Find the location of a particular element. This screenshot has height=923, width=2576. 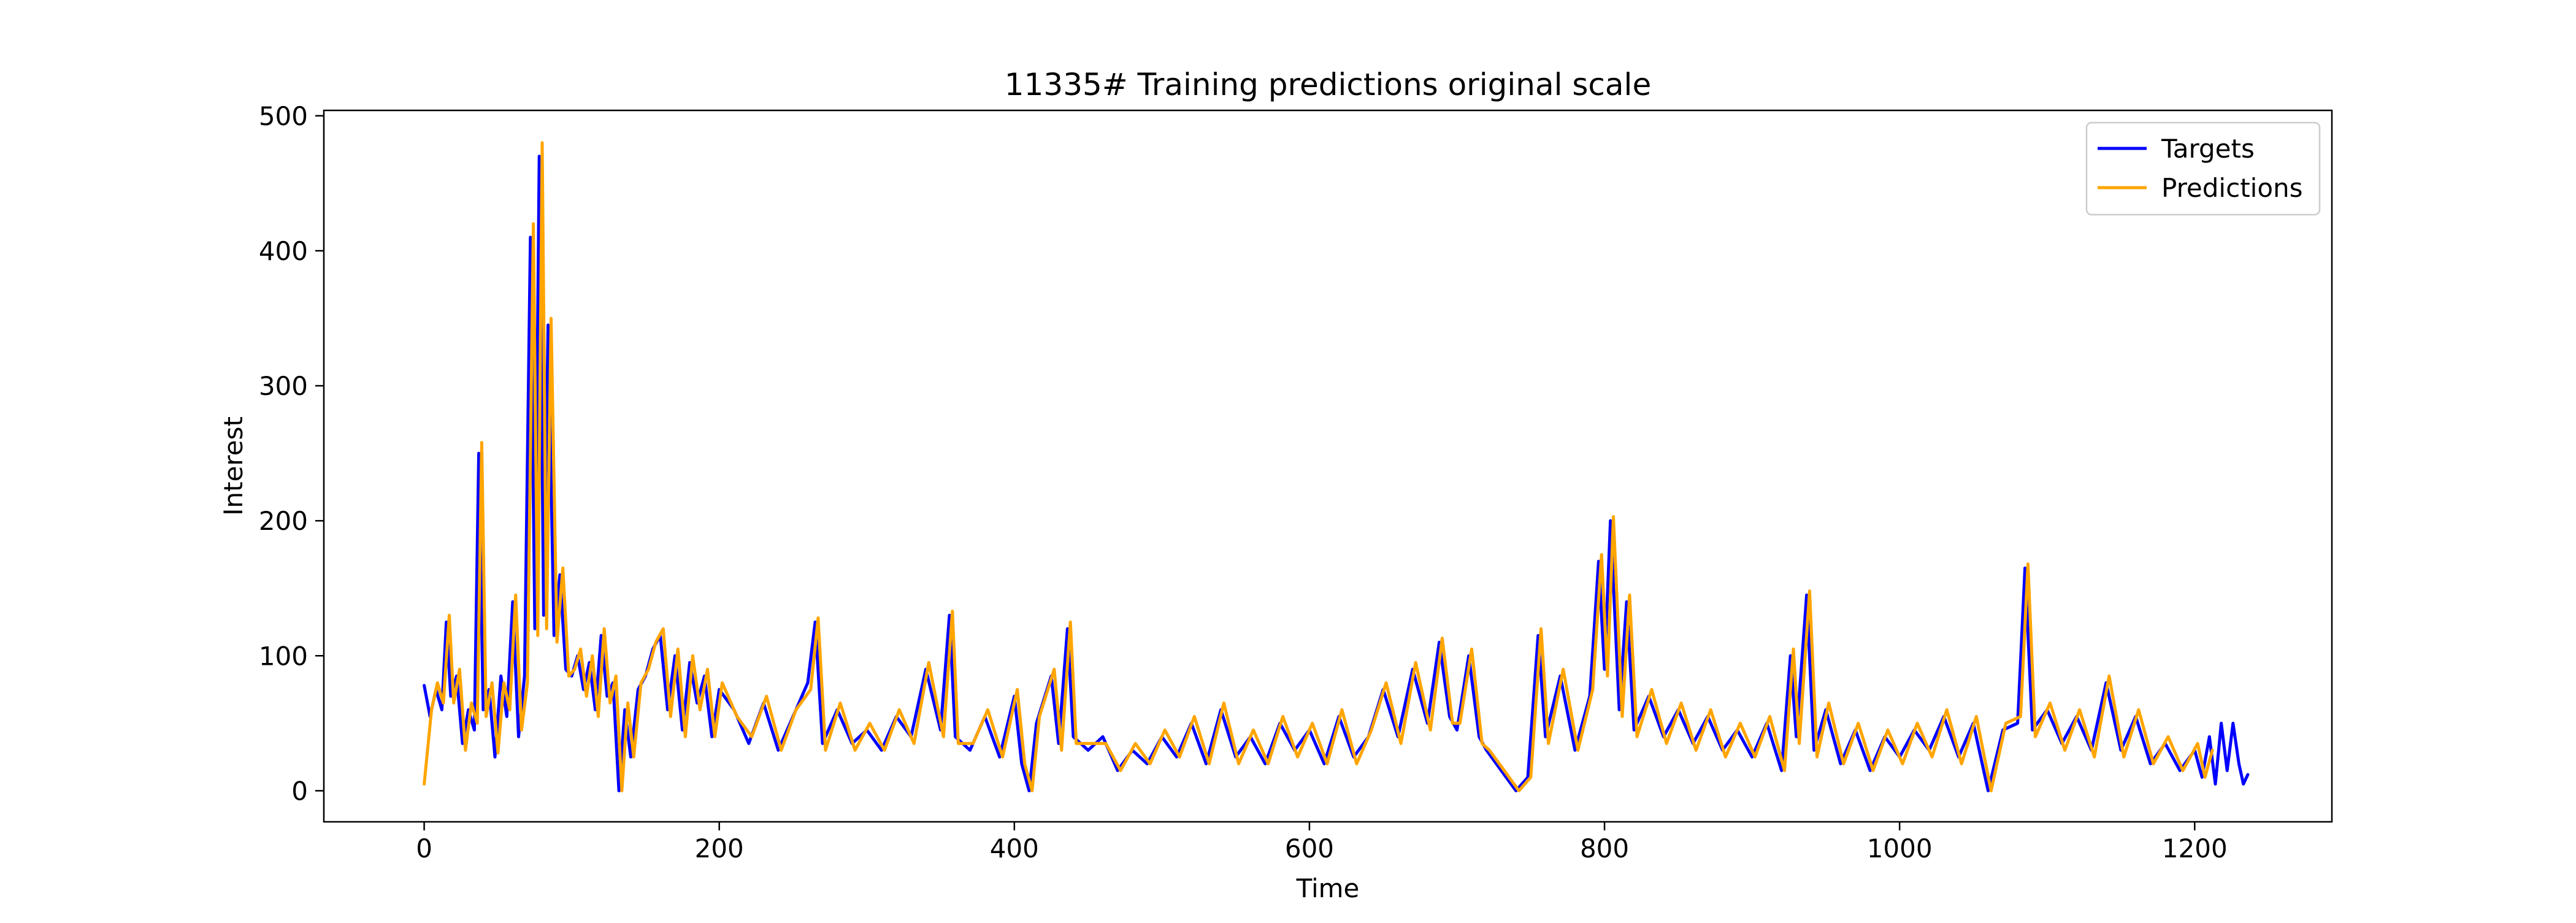

y-axis-label: Interest is located at coordinates (233, 466).